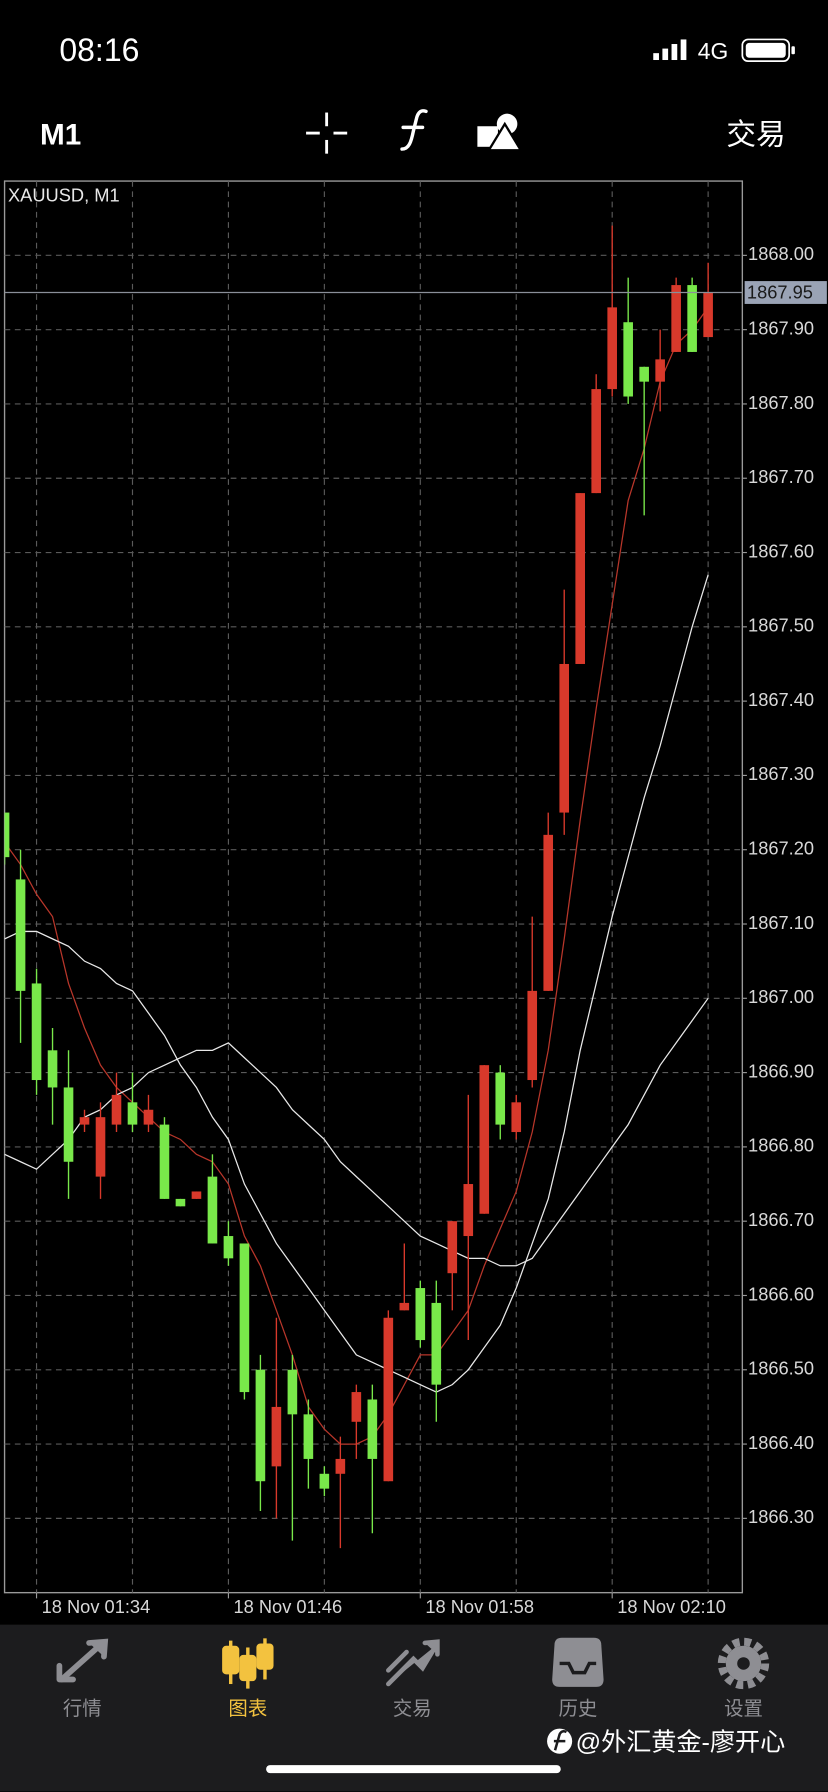 Image resolution: width=828 pixels, height=1792 pixels. Describe the element at coordinates (781, 848) in the screenshot. I see `y-tick-label: 1867.20` at that location.